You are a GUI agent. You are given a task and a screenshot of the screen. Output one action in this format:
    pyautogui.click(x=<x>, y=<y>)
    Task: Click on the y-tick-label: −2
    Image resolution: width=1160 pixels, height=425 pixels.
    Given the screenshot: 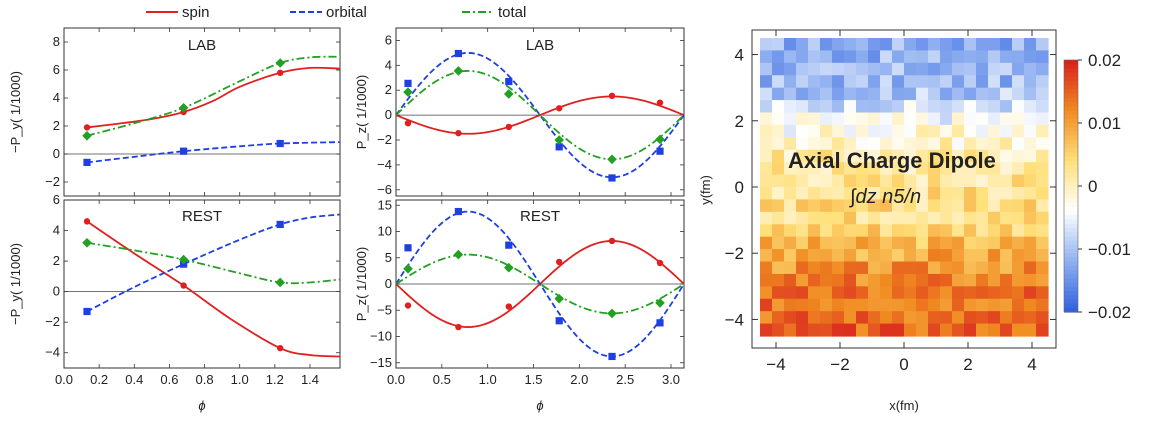 What is the action you would take?
    pyautogui.click(x=52, y=181)
    